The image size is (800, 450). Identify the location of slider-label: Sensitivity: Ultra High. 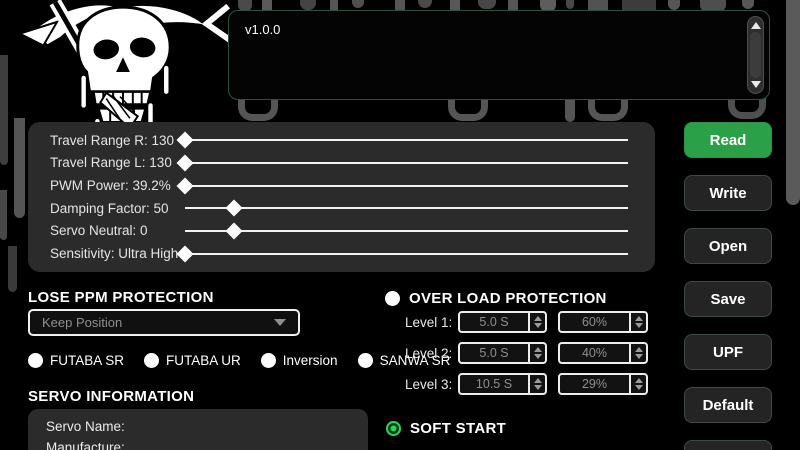
(114, 254).